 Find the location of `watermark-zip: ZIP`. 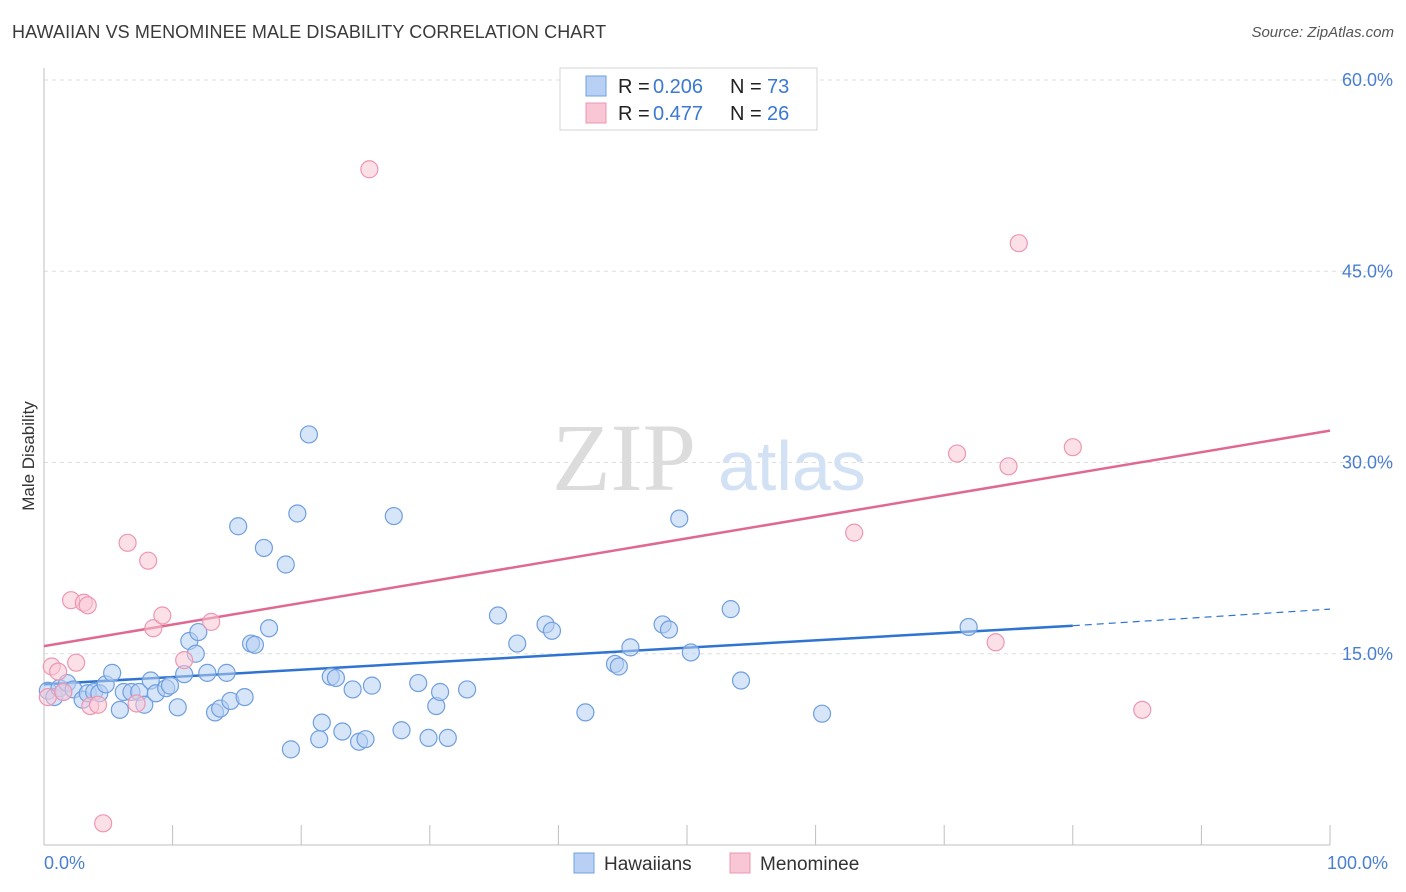

watermark-zip: ZIP is located at coordinates (624, 457).